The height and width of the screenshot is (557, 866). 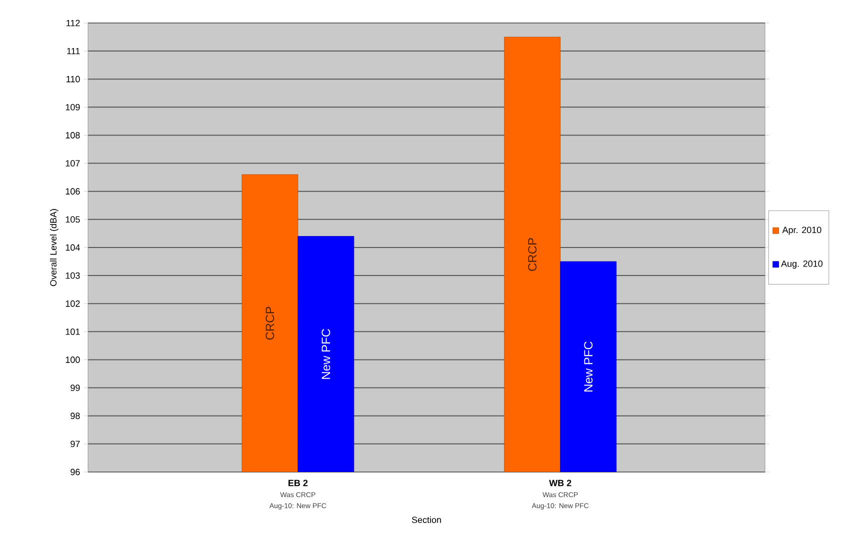 What do you see at coordinates (73, 51) in the screenshot?
I see `y-tick-label: 111` at bounding box center [73, 51].